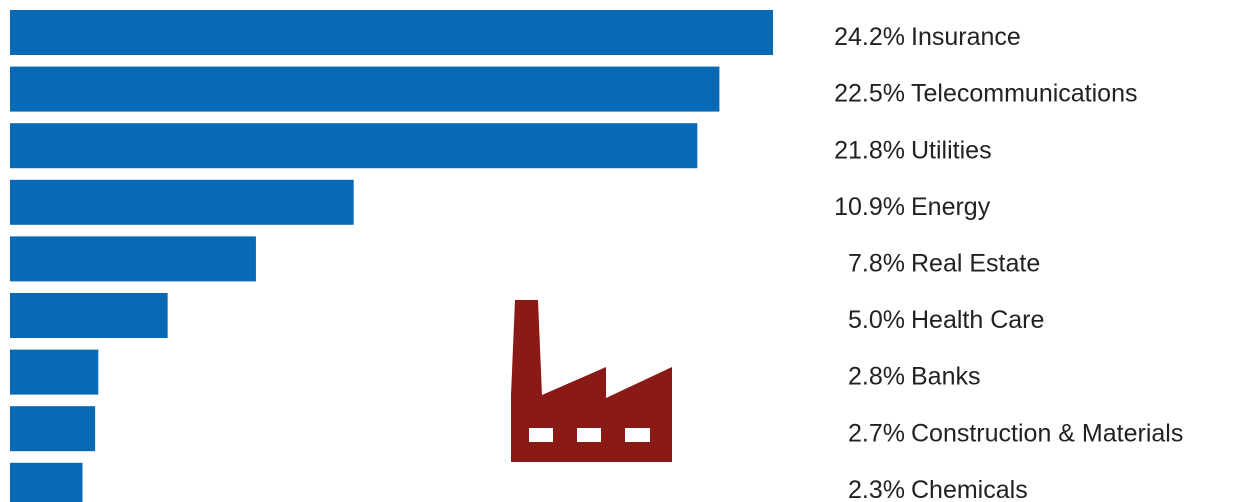 This screenshot has width=1238, height=502. I want to click on value-label: 21.8%, so click(869, 150).